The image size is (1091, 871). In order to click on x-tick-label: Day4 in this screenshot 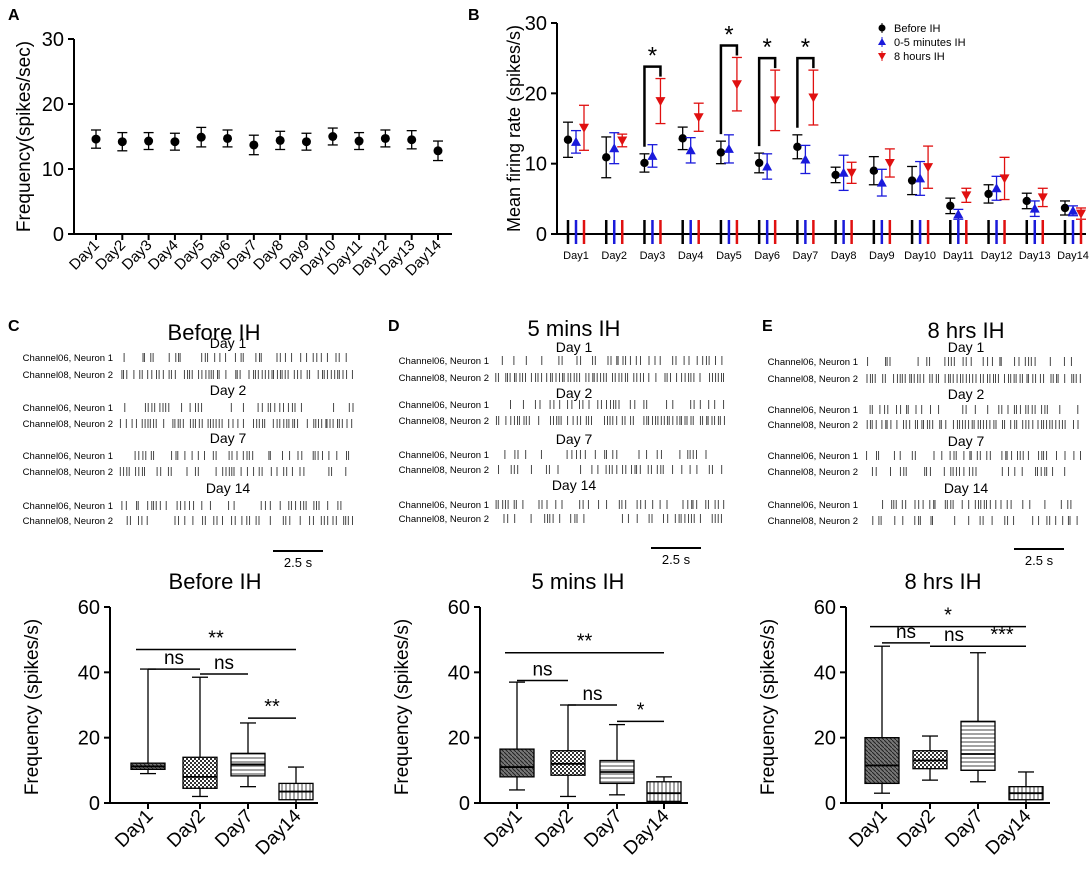, I will do `click(163, 255)`.